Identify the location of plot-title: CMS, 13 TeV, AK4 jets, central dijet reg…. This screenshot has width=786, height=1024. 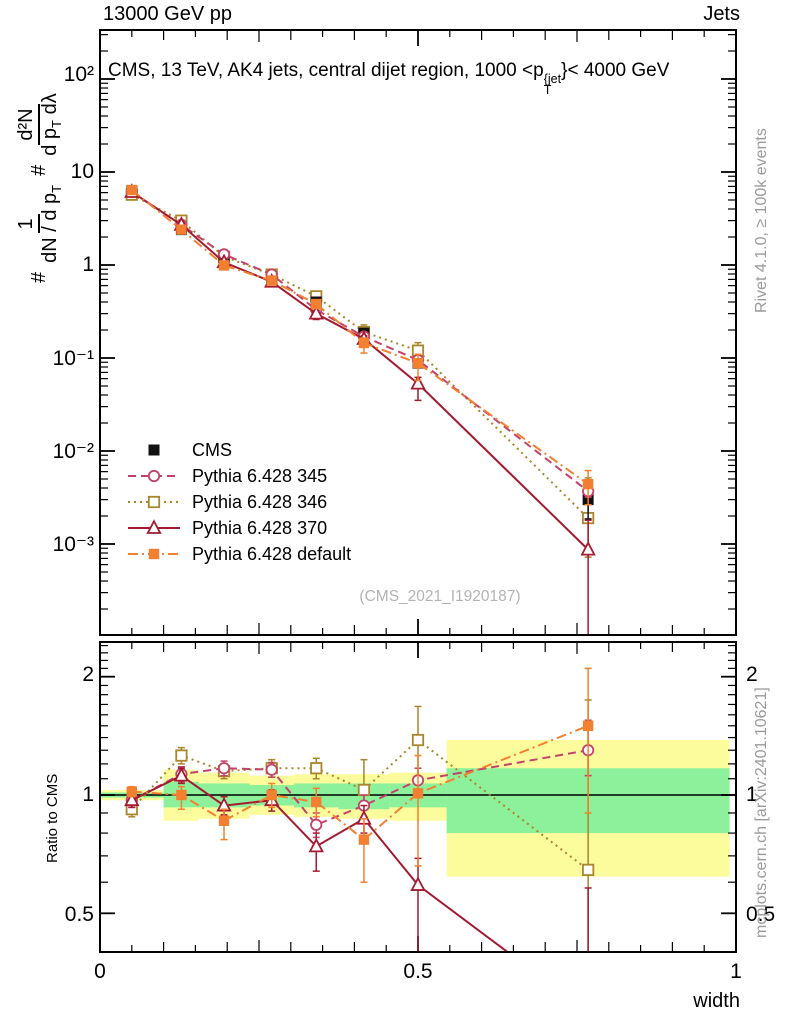
(389, 78).